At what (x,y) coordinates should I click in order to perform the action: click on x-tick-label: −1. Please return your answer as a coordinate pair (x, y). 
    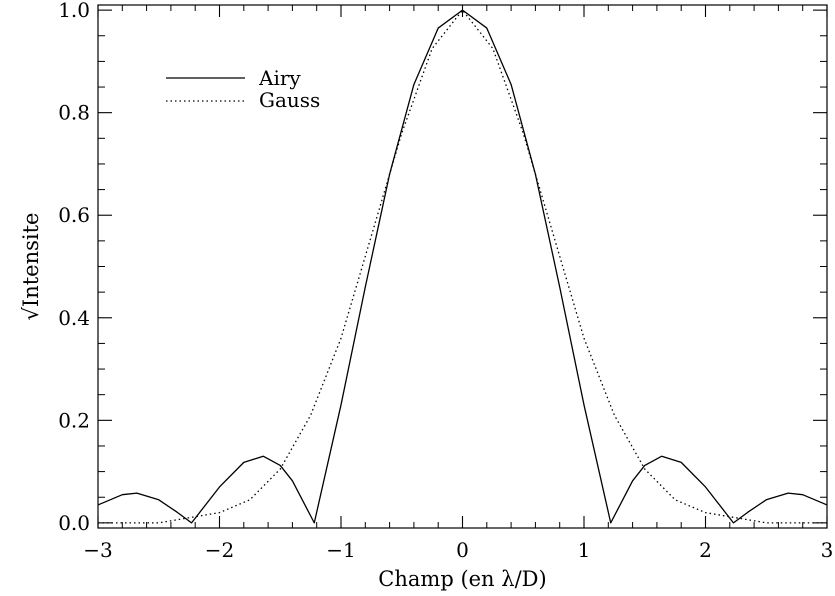
    Looking at the image, I should click on (340, 550).